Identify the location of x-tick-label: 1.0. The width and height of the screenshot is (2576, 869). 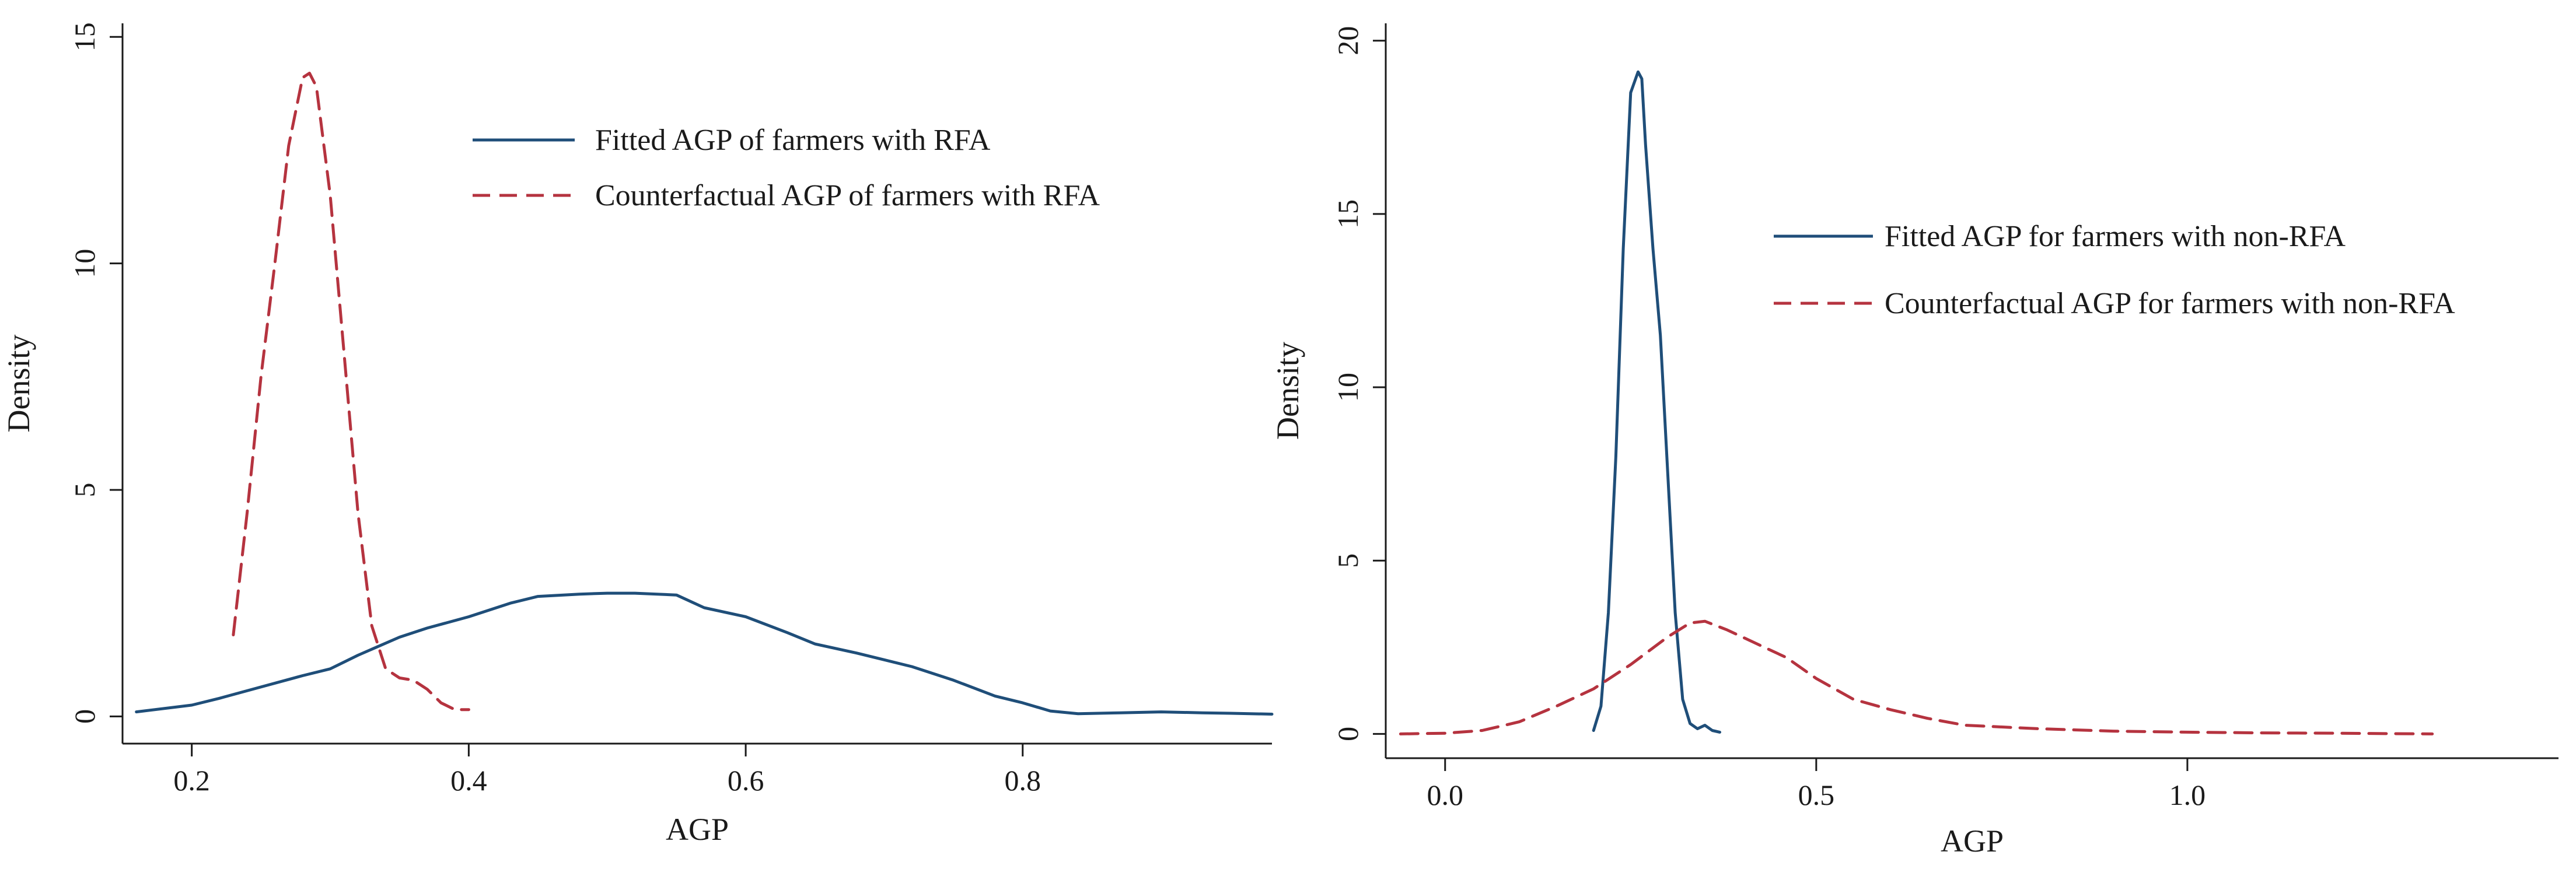
(2187, 795).